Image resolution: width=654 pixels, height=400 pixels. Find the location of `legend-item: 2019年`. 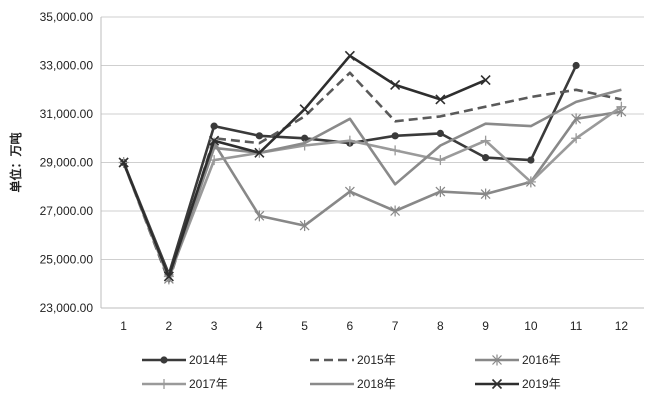

legend-item: 2019年 is located at coordinates (518, 384).